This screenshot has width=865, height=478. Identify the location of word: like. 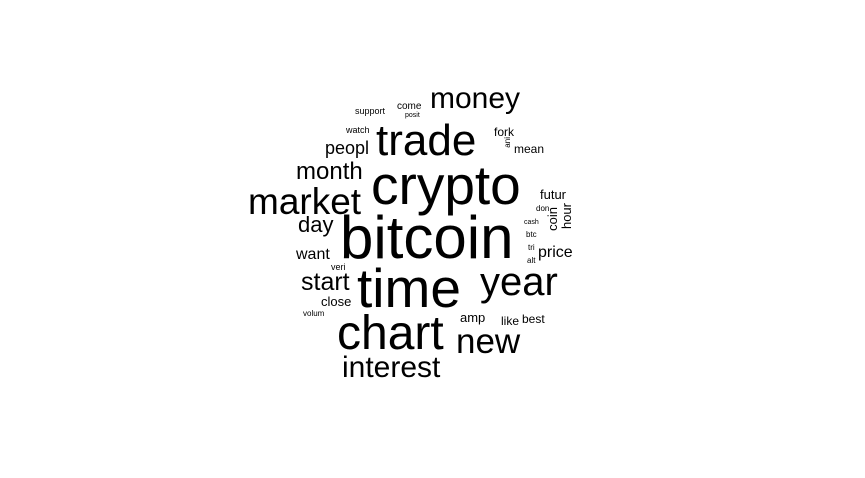
(510, 321).